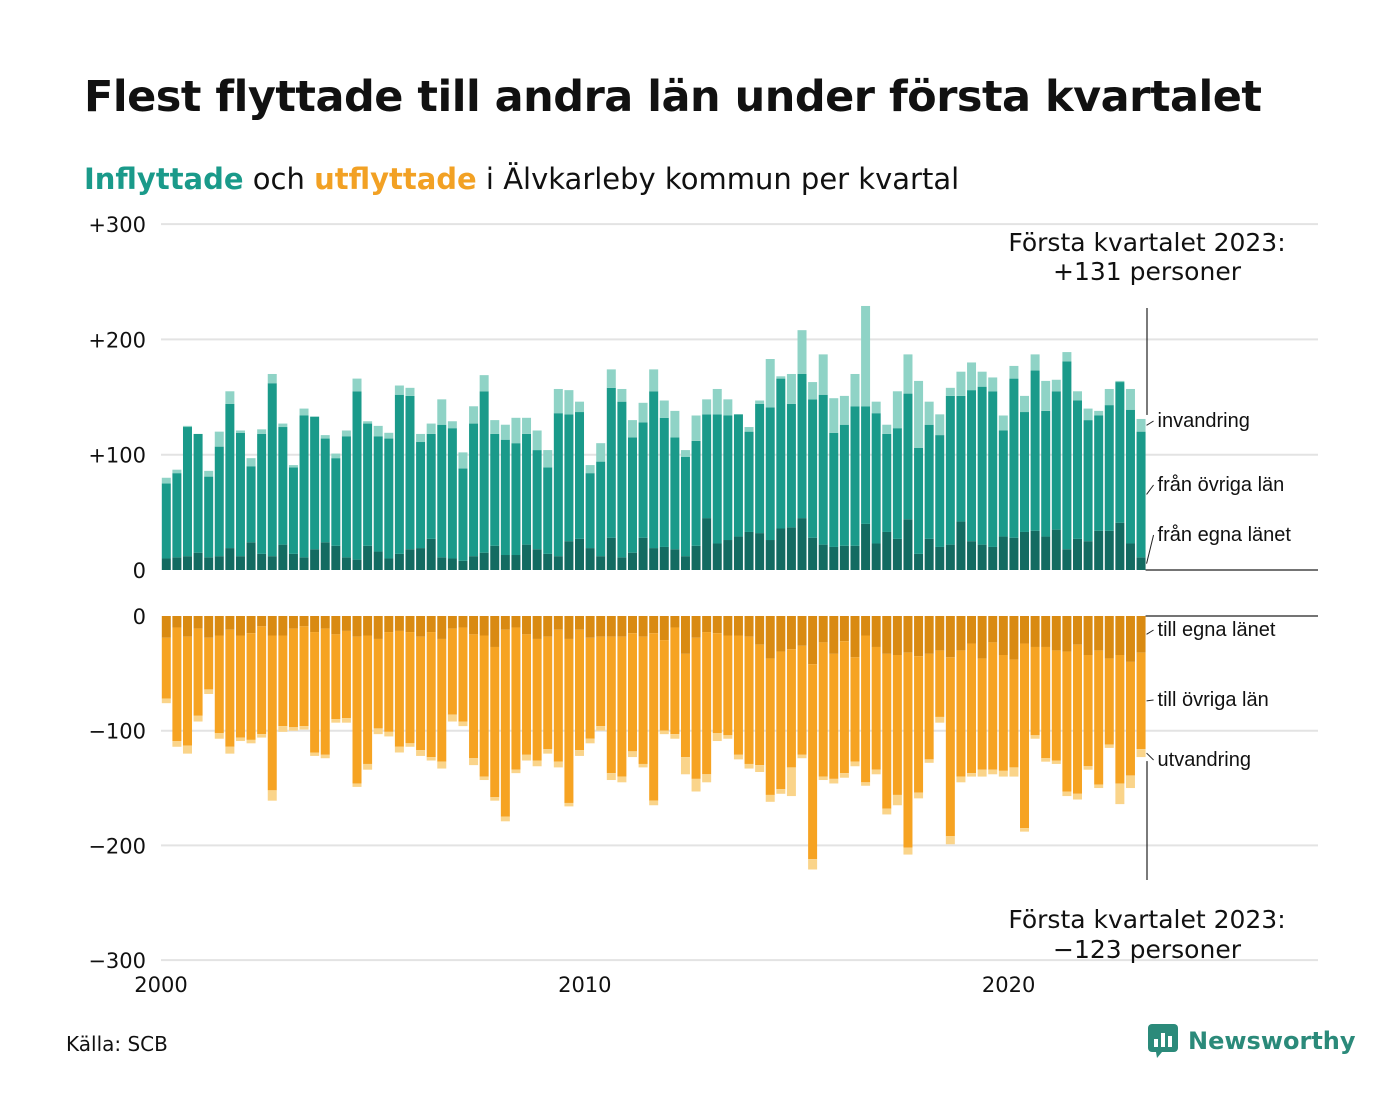 The image size is (1400, 1120). Describe the element at coordinates (1150, 756) in the screenshot. I see `label-utvandring-leader` at that location.